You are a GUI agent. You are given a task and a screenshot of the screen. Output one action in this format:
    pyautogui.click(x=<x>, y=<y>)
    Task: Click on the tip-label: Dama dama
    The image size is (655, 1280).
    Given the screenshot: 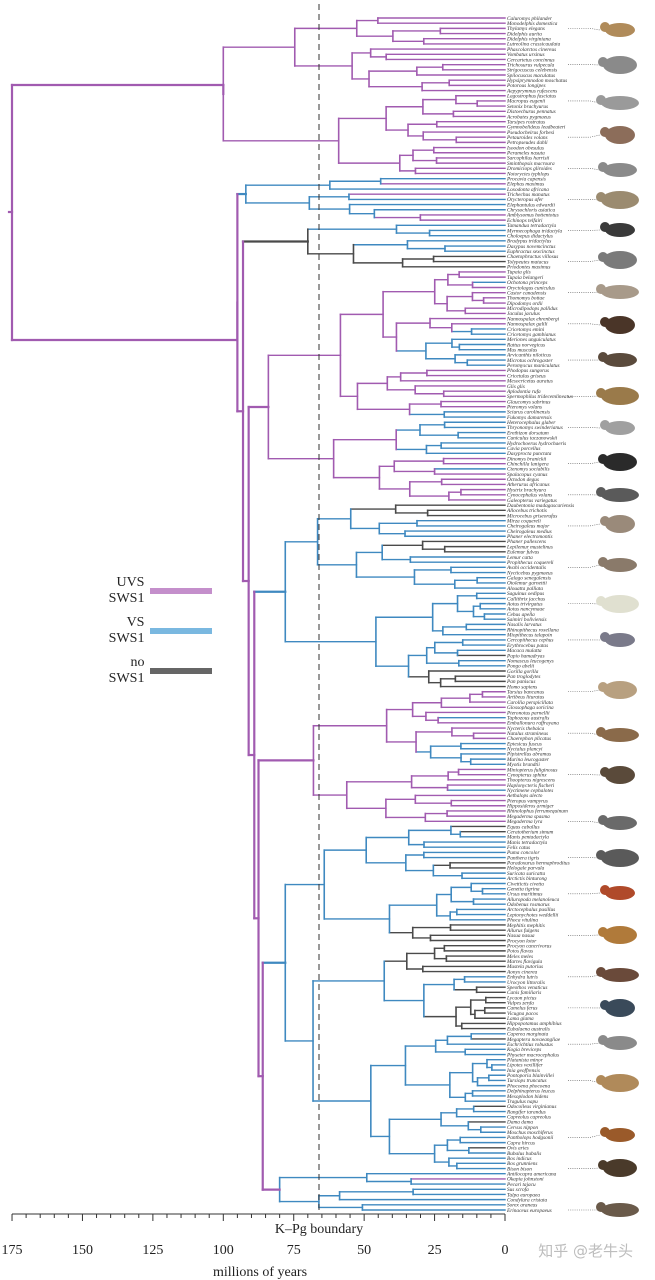 What is the action you would take?
    pyautogui.click(x=519, y=1123)
    